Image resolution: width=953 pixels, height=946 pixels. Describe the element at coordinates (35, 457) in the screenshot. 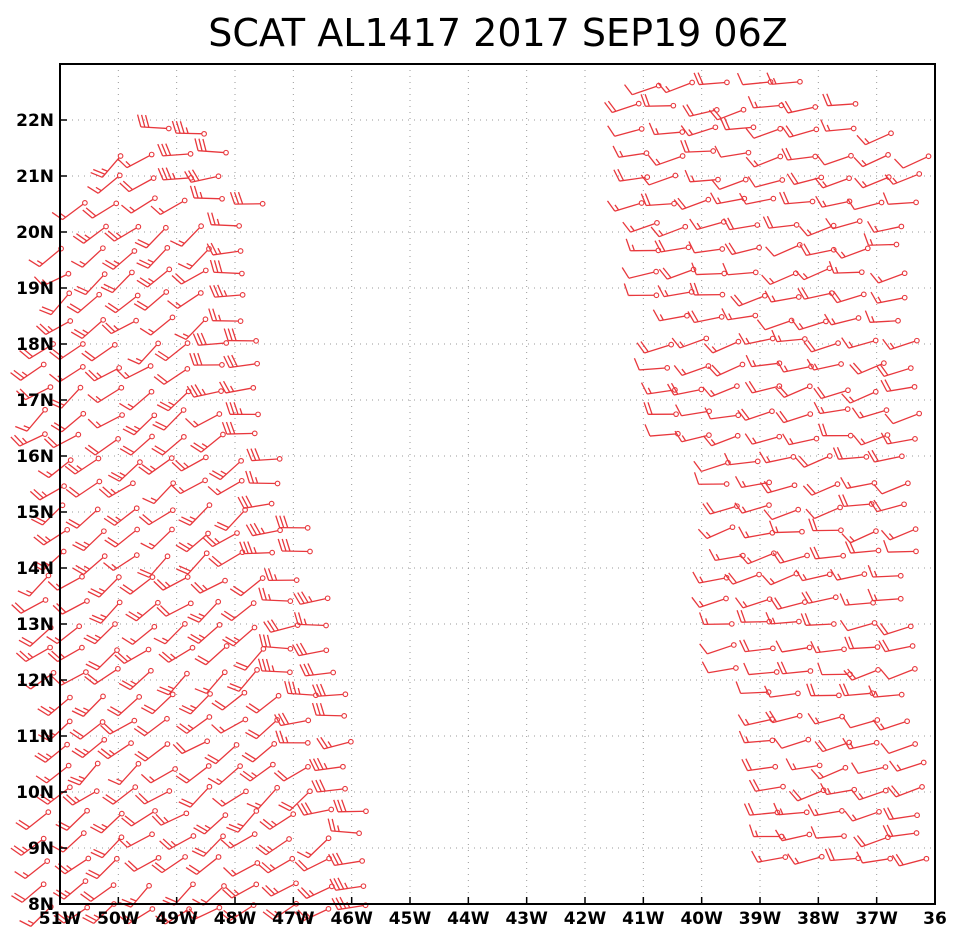

I see `y-tick-label: 16N` at that location.